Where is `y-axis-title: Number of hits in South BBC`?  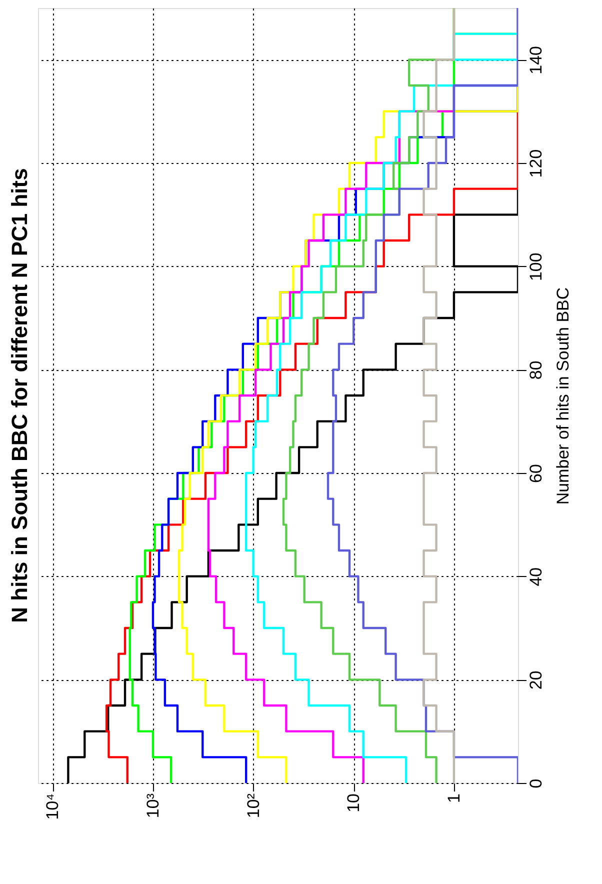 y-axis-title: Number of hits in South BBC is located at coordinates (563, 396).